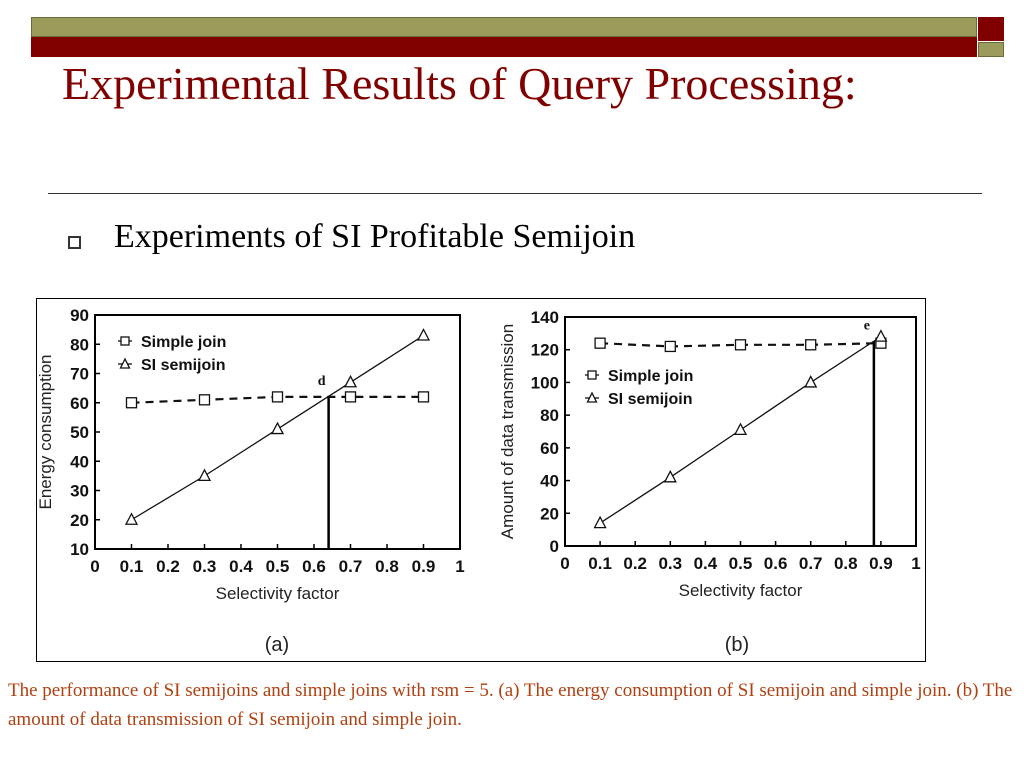 The height and width of the screenshot is (768, 1024). I want to click on chart-b-y-tick-label: 120, so click(545, 350).